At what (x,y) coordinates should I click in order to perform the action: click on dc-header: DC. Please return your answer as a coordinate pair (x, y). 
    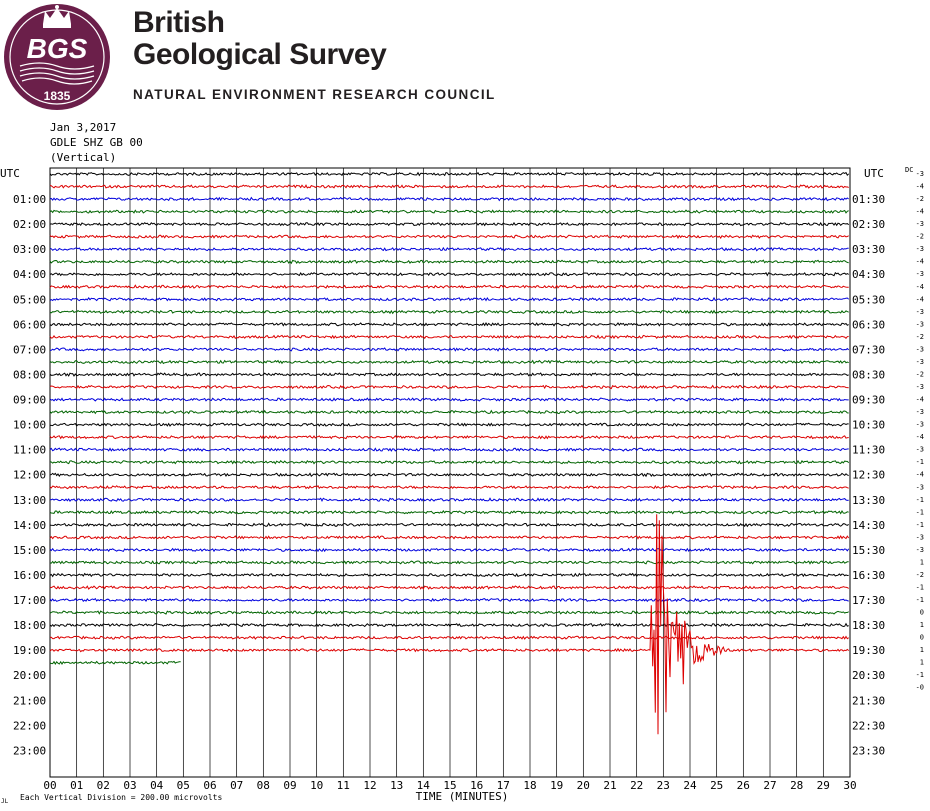
    Looking at the image, I should click on (909, 170).